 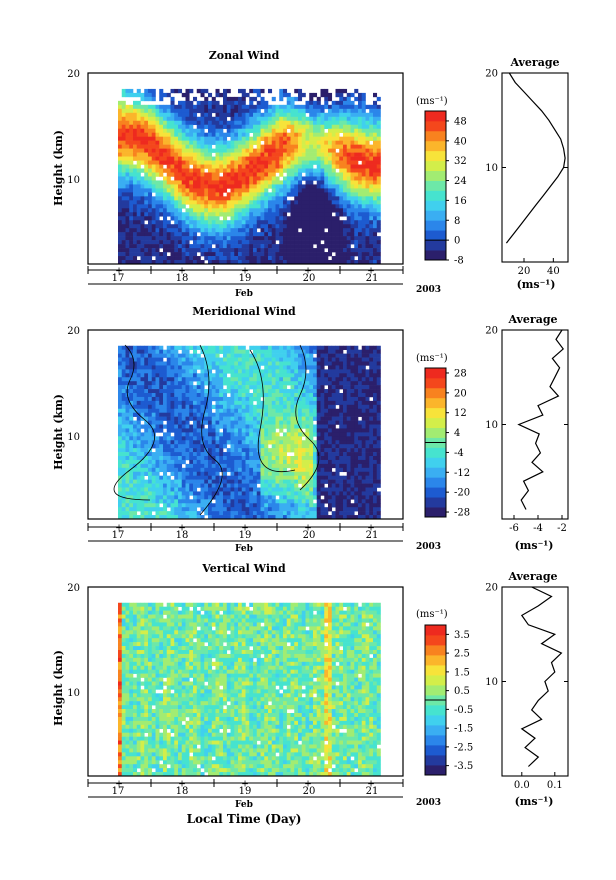 I want to click on zonal-profile-xlabel: (ms⁻¹), so click(x=536, y=284).